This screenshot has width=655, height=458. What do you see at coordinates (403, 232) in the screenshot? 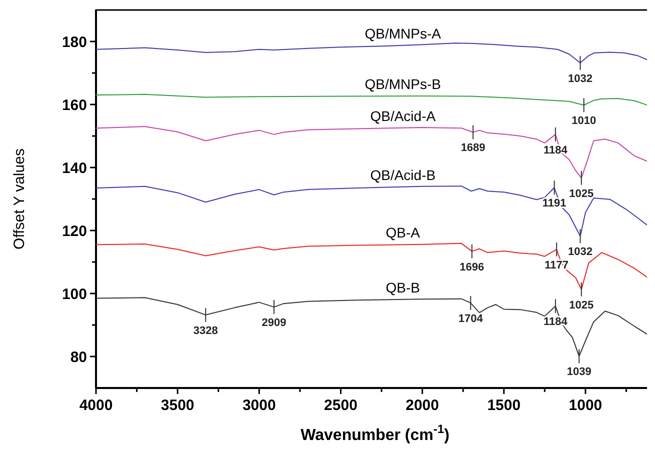
I see `series-label: QB-A` at bounding box center [403, 232].